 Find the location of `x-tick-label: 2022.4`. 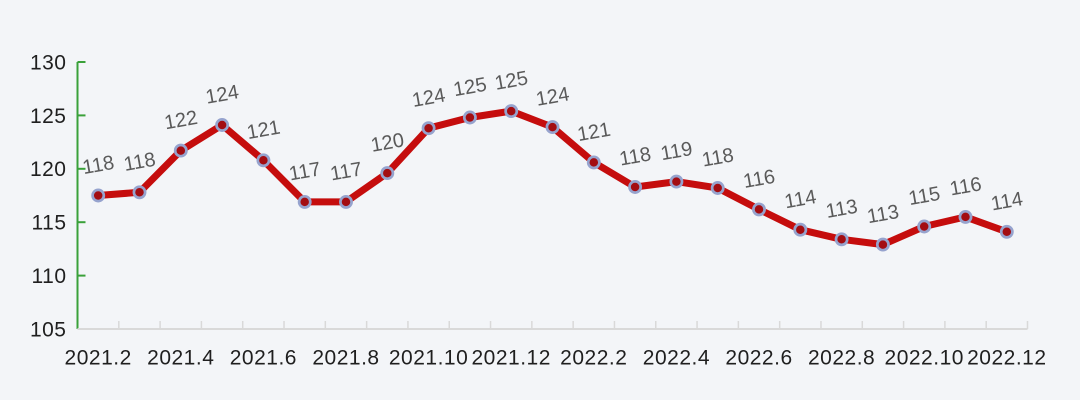

x-tick-label: 2022.4 is located at coordinates (676, 357).